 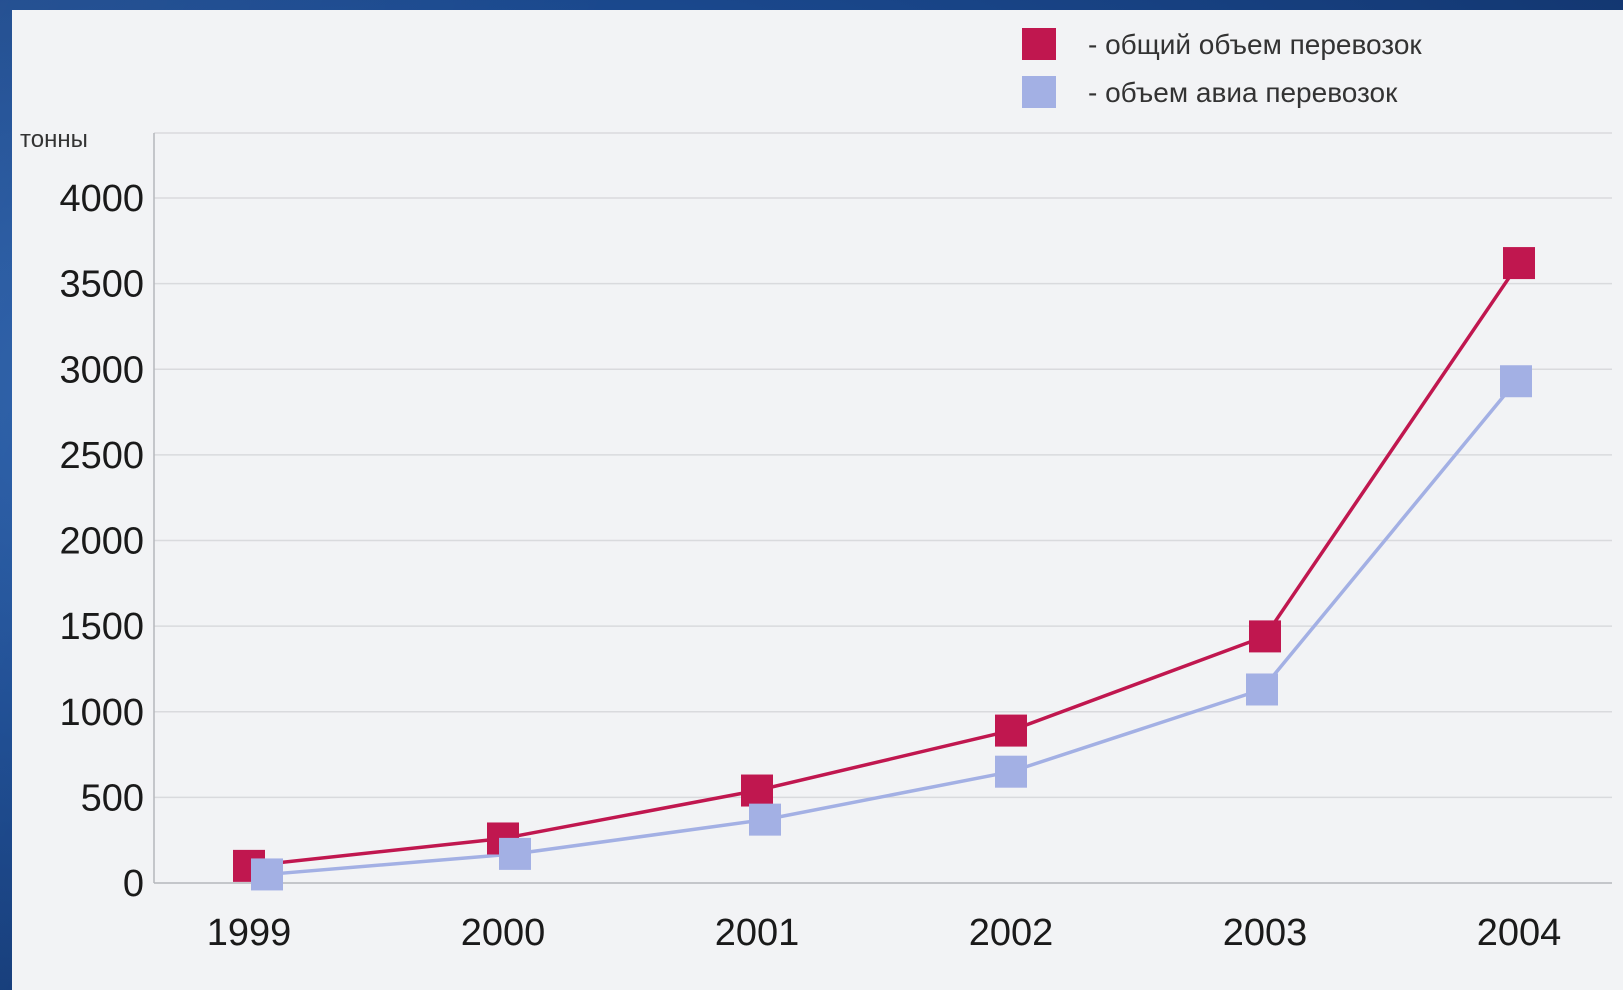 What do you see at coordinates (112, 798) in the screenshot?
I see `y-tick-label: 500` at bounding box center [112, 798].